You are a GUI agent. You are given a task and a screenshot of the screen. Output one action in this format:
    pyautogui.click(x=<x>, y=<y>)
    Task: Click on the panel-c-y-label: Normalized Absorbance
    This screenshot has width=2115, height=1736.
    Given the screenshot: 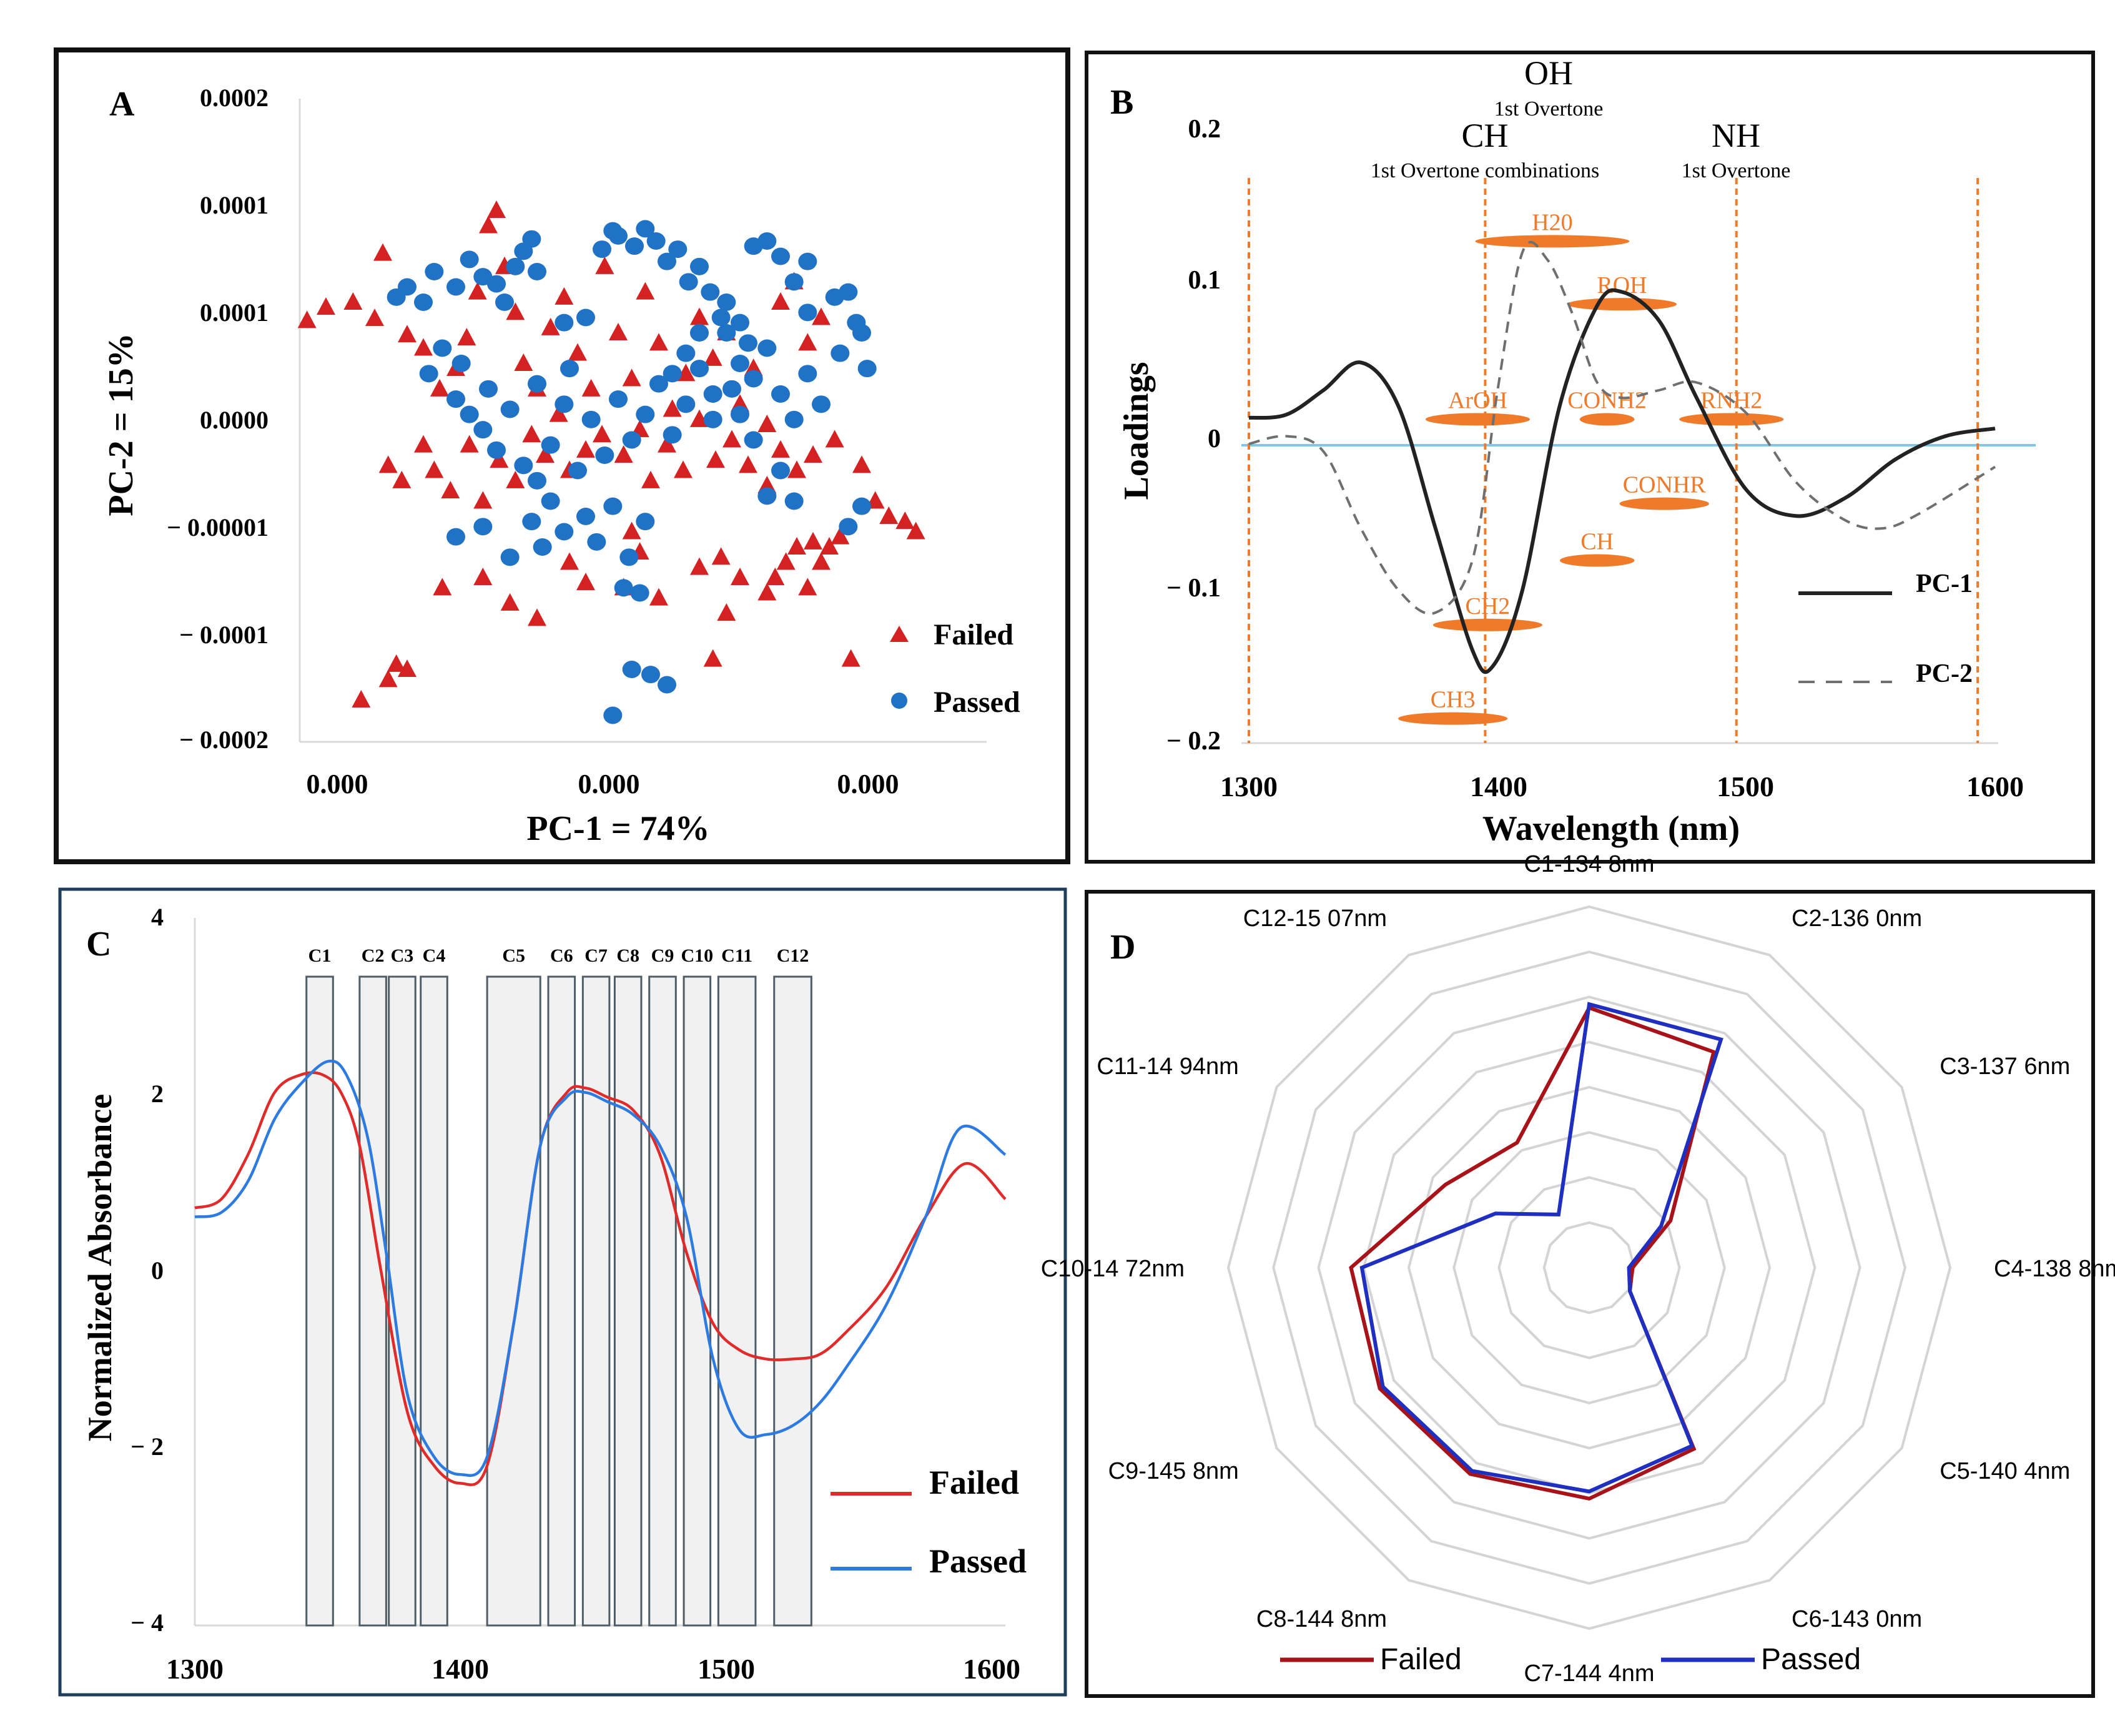 What is the action you would take?
    pyautogui.click(x=100, y=1267)
    